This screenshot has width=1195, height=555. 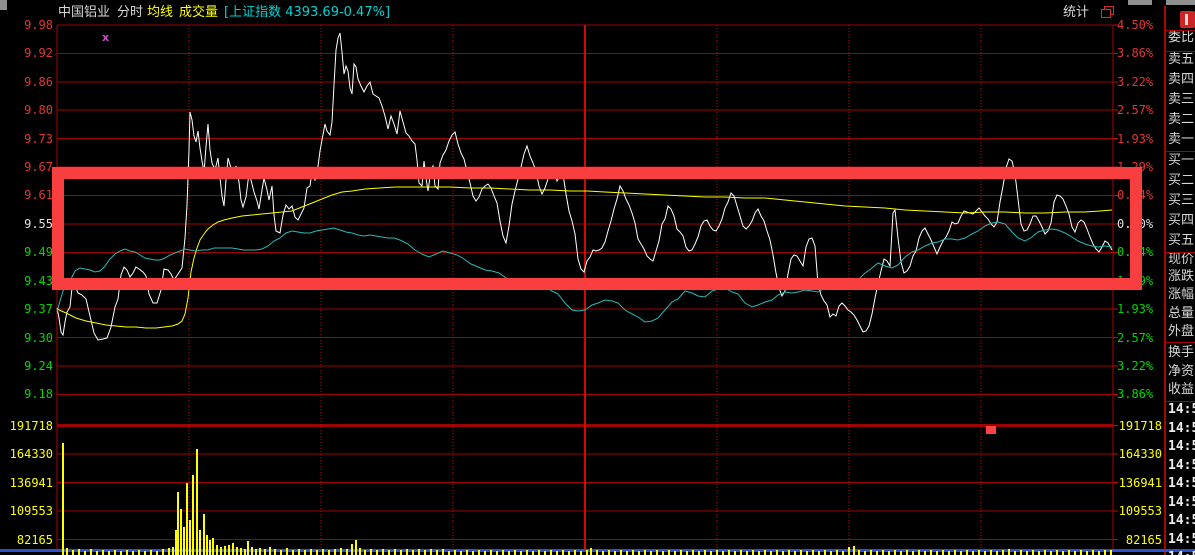 I want to click on toggle-volume: 成交量, so click(x=199, y=12).